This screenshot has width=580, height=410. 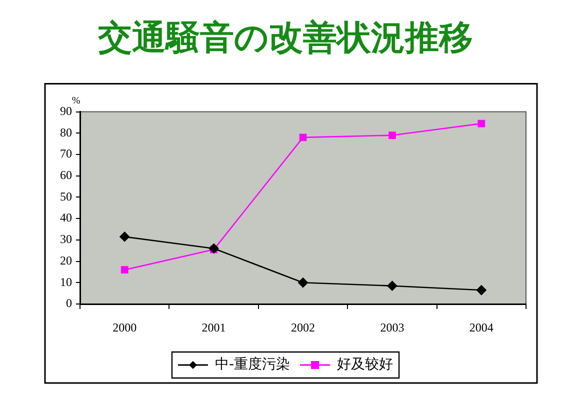 I want to click on y-tick-label: 0, so click(x=69, y=303).